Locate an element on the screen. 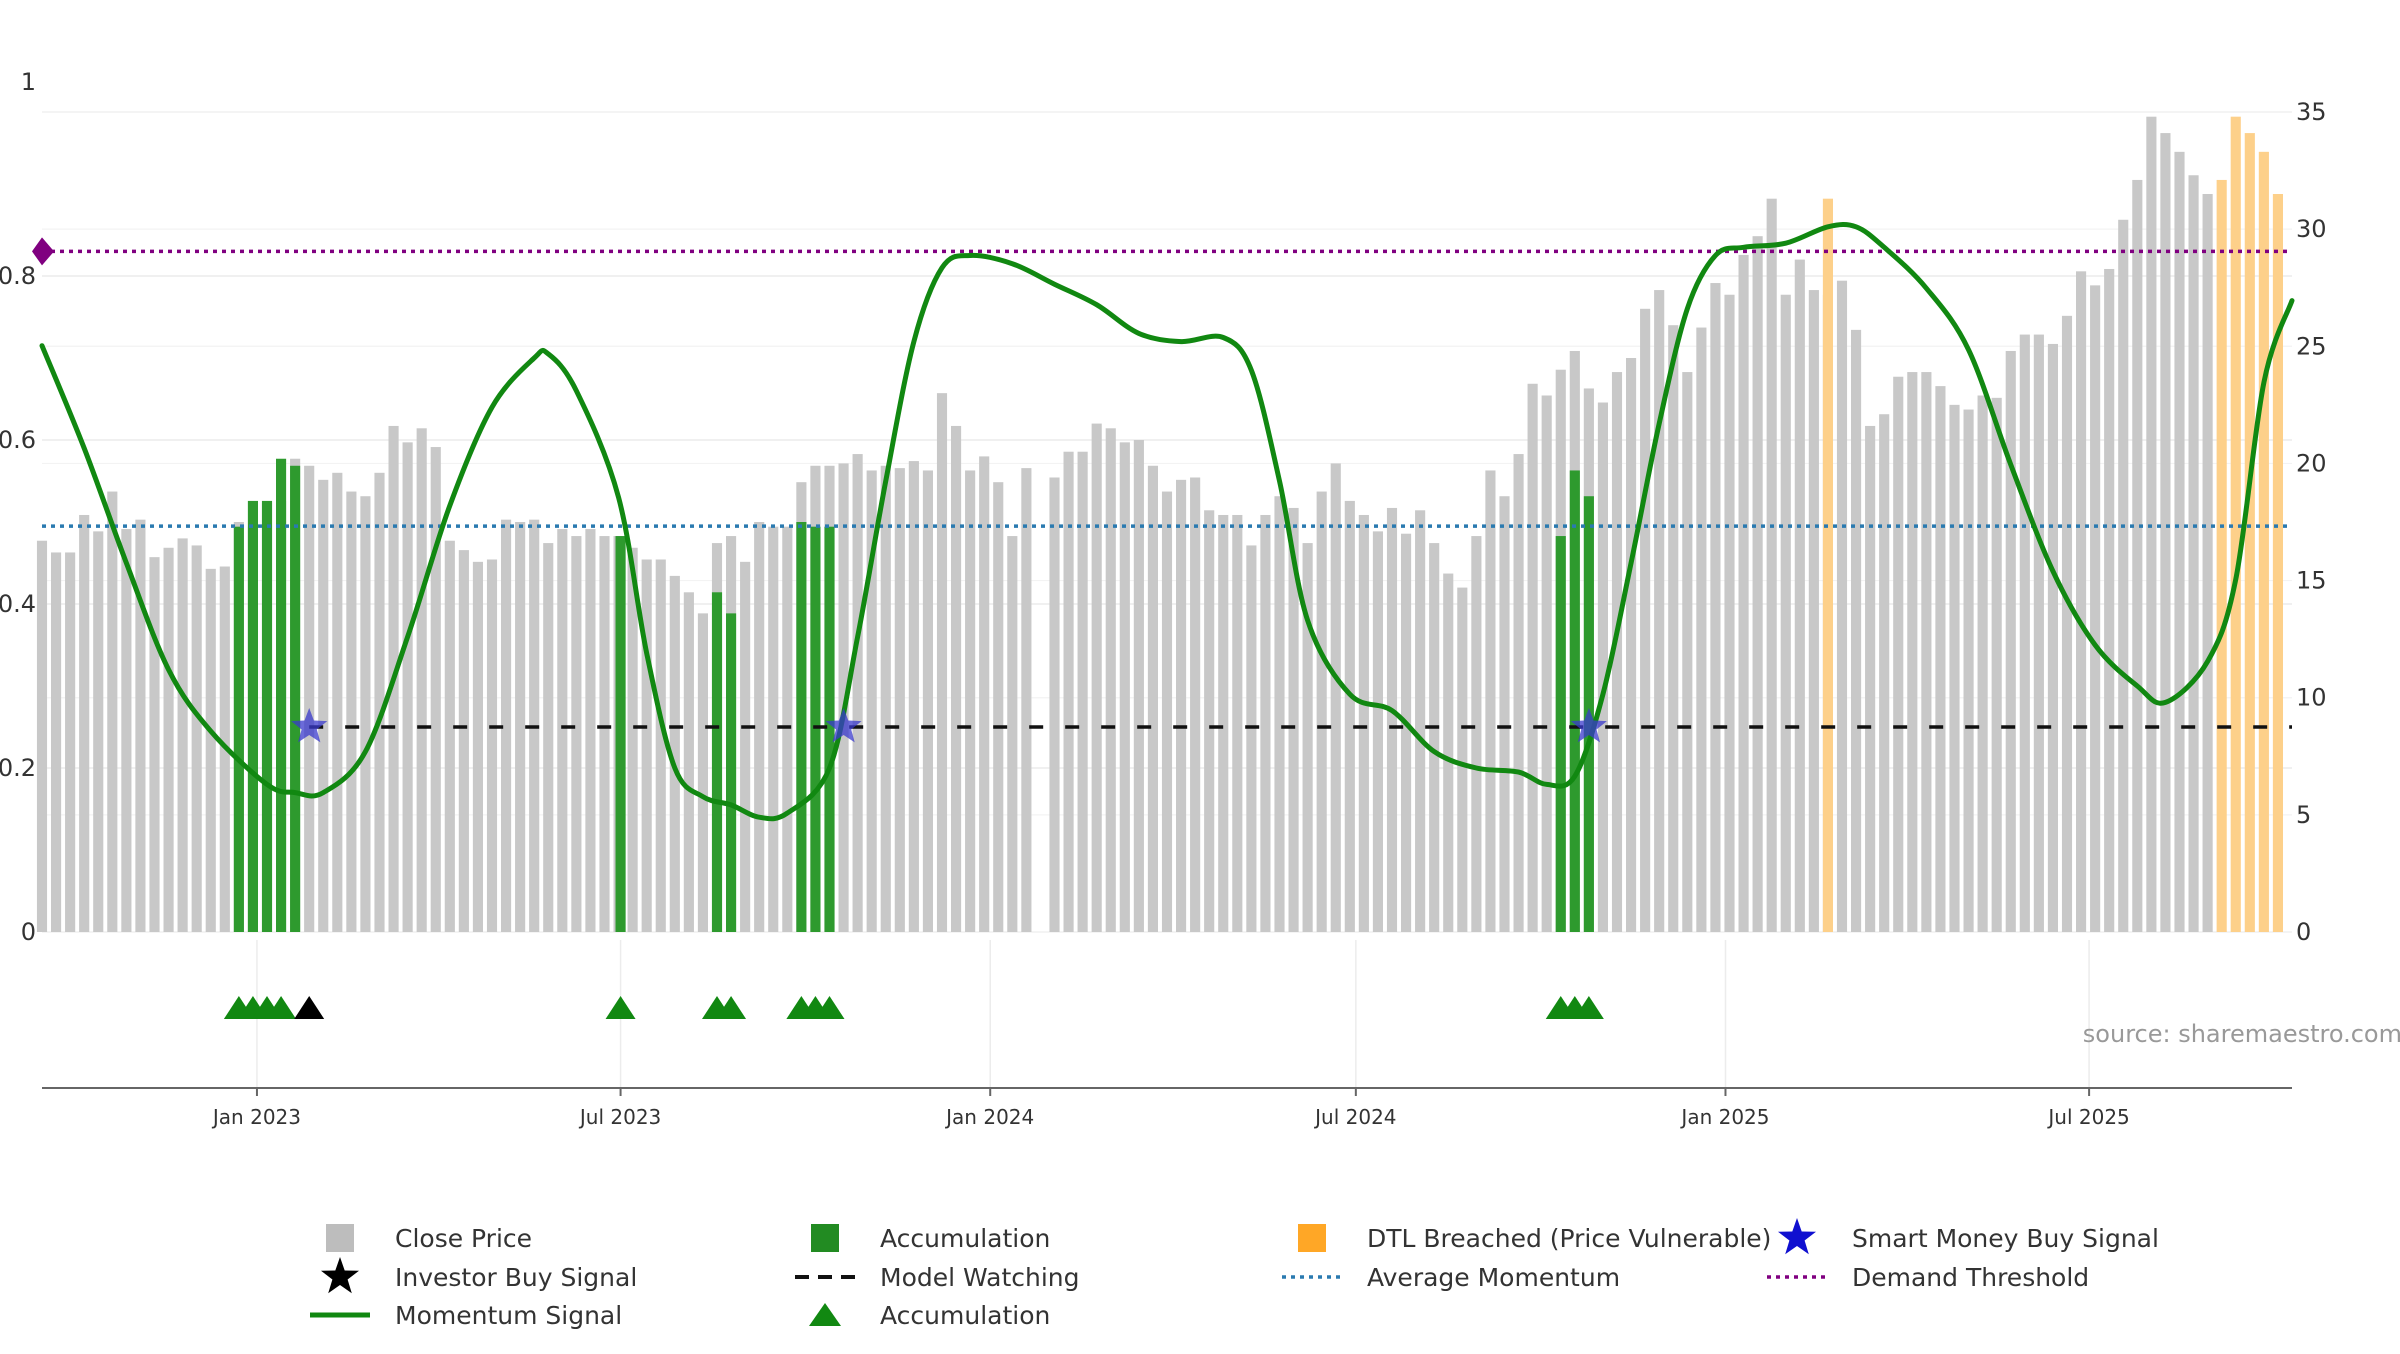 This screenshot has height=1354, width=2400. source-attribution: source: sharemaestro.com is located at coordinates (2241, 1034).